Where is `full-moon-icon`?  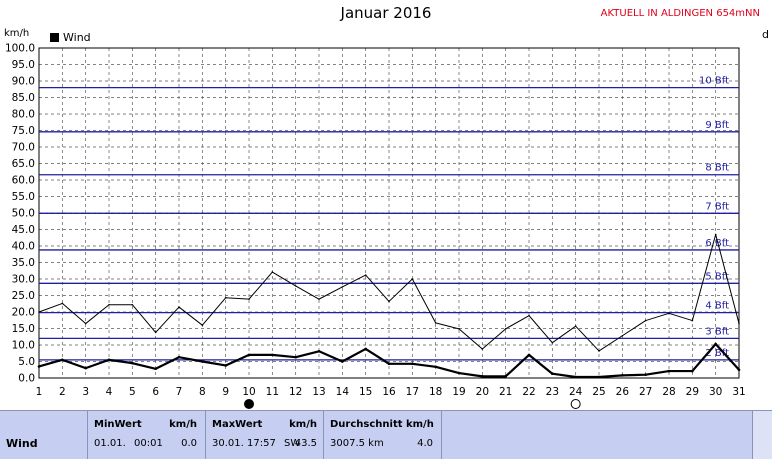 full-moon-icon is located at coordinates (575, 404).